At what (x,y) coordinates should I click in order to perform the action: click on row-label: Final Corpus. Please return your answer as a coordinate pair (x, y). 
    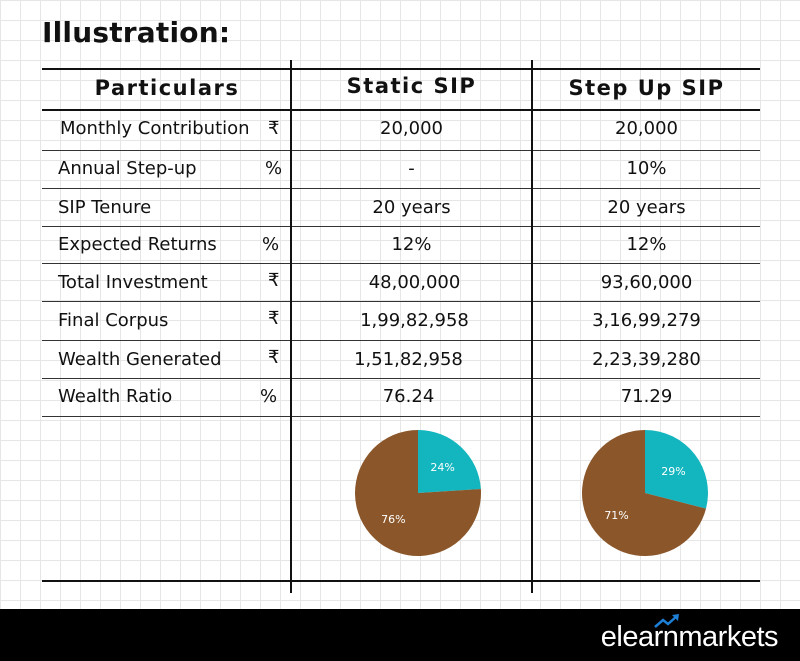
    Looking at the image, I should click on (113, 320).